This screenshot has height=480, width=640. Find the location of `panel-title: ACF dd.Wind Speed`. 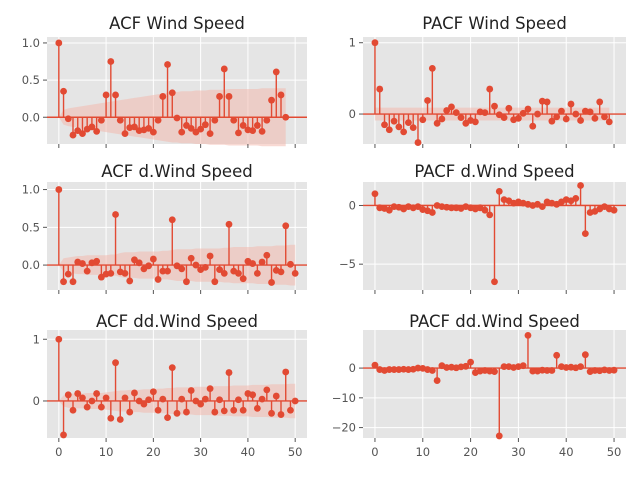

panel-title: ACF dd.Wind Speed is located at coordinates (177, 321).